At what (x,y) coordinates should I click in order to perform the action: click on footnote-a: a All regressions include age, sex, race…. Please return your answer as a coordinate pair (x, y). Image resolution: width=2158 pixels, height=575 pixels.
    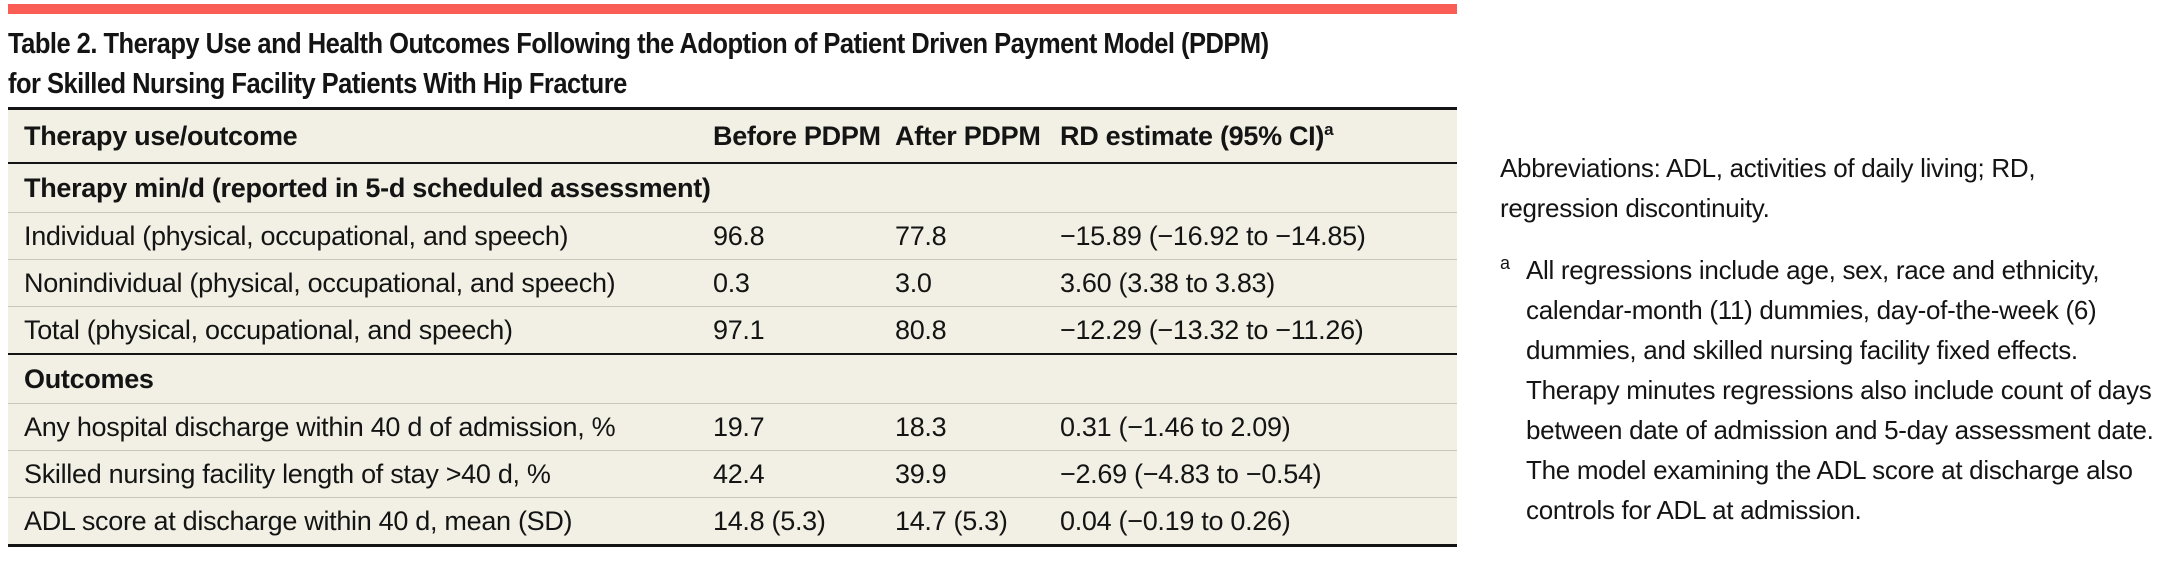
    Looking at the image, I should click on (1829, 390).